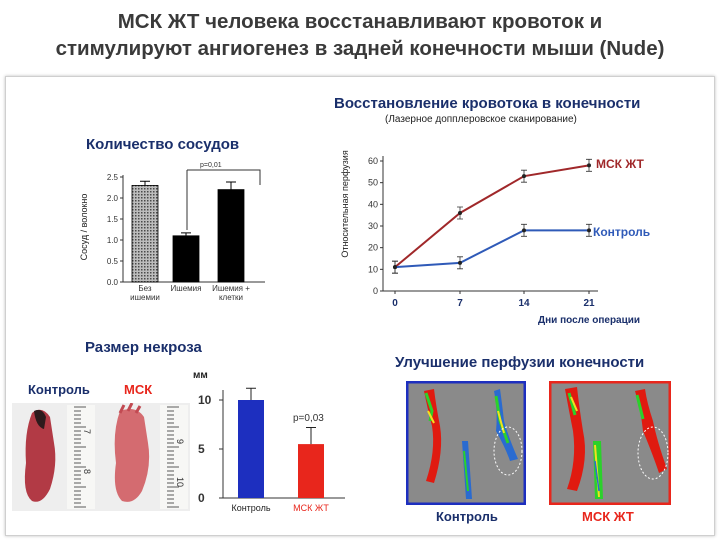 The height and width of the screenshot is (540, 720). Describe the element at coordinates (81, 457) in the screenshot. I see `ruler-left` at that location.